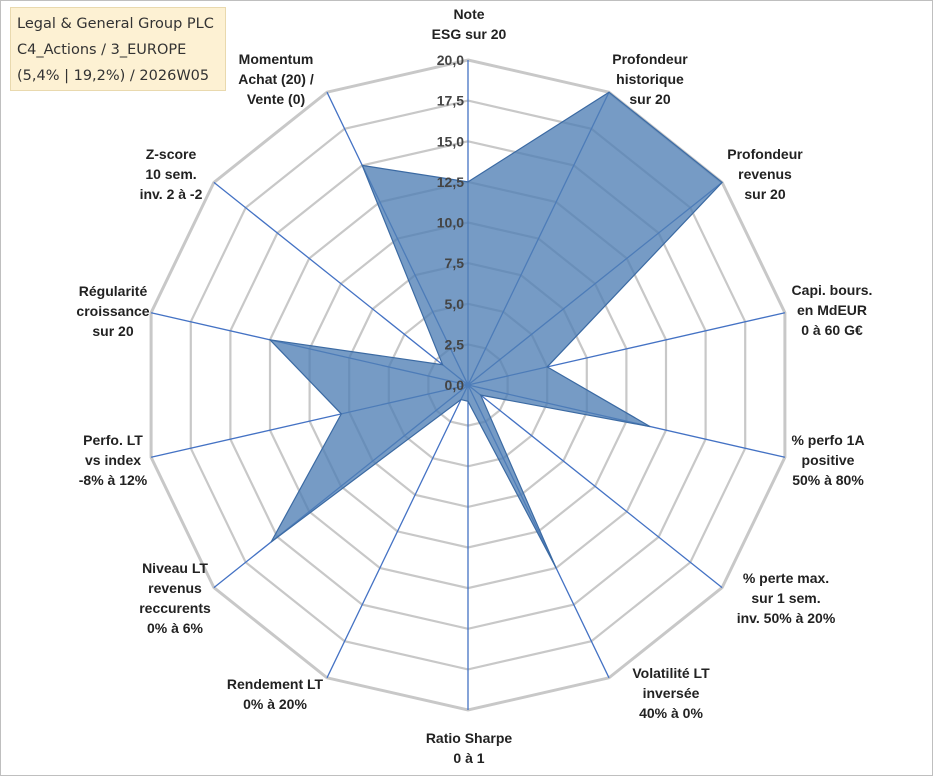 Image resolution: width=933 pixels, height=776 pixels. I want to click on tick-label: 20,0, so click(450, 60).